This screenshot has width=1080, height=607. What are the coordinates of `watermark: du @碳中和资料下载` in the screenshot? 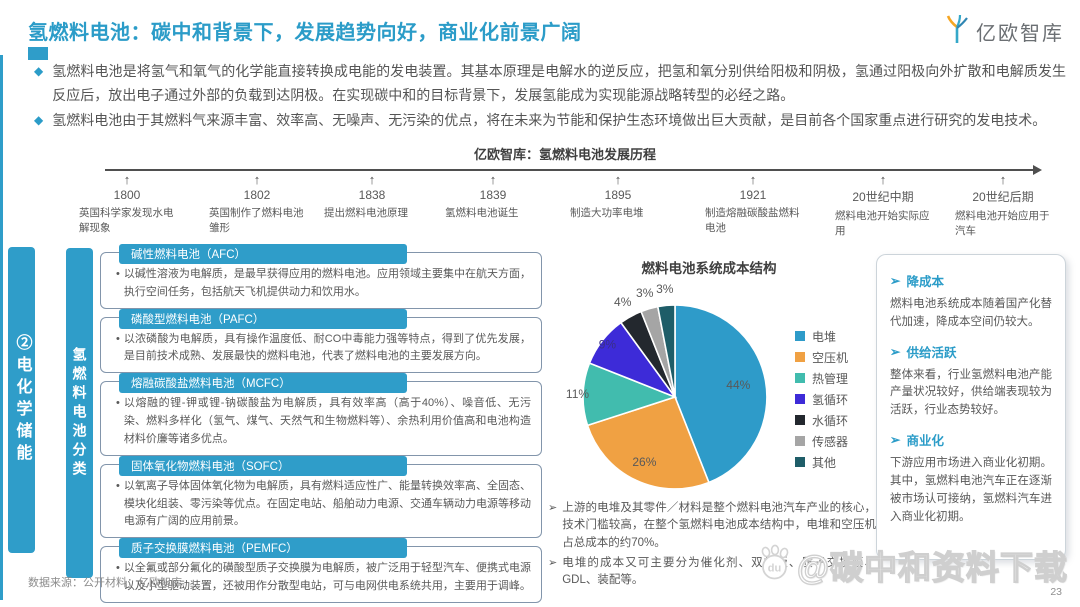 It's located at (910, 565).